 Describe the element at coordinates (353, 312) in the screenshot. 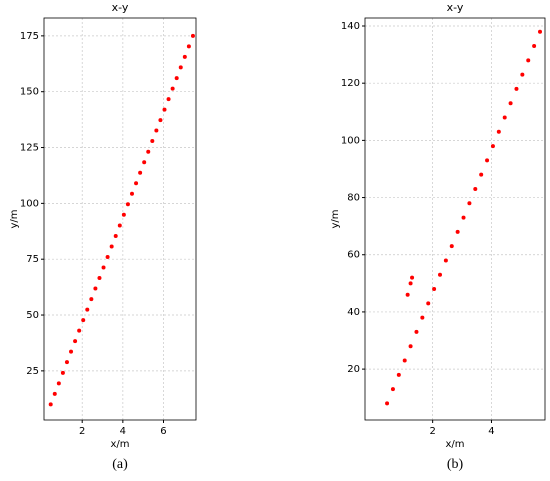

I see `y-tick-label: 40` at that location.